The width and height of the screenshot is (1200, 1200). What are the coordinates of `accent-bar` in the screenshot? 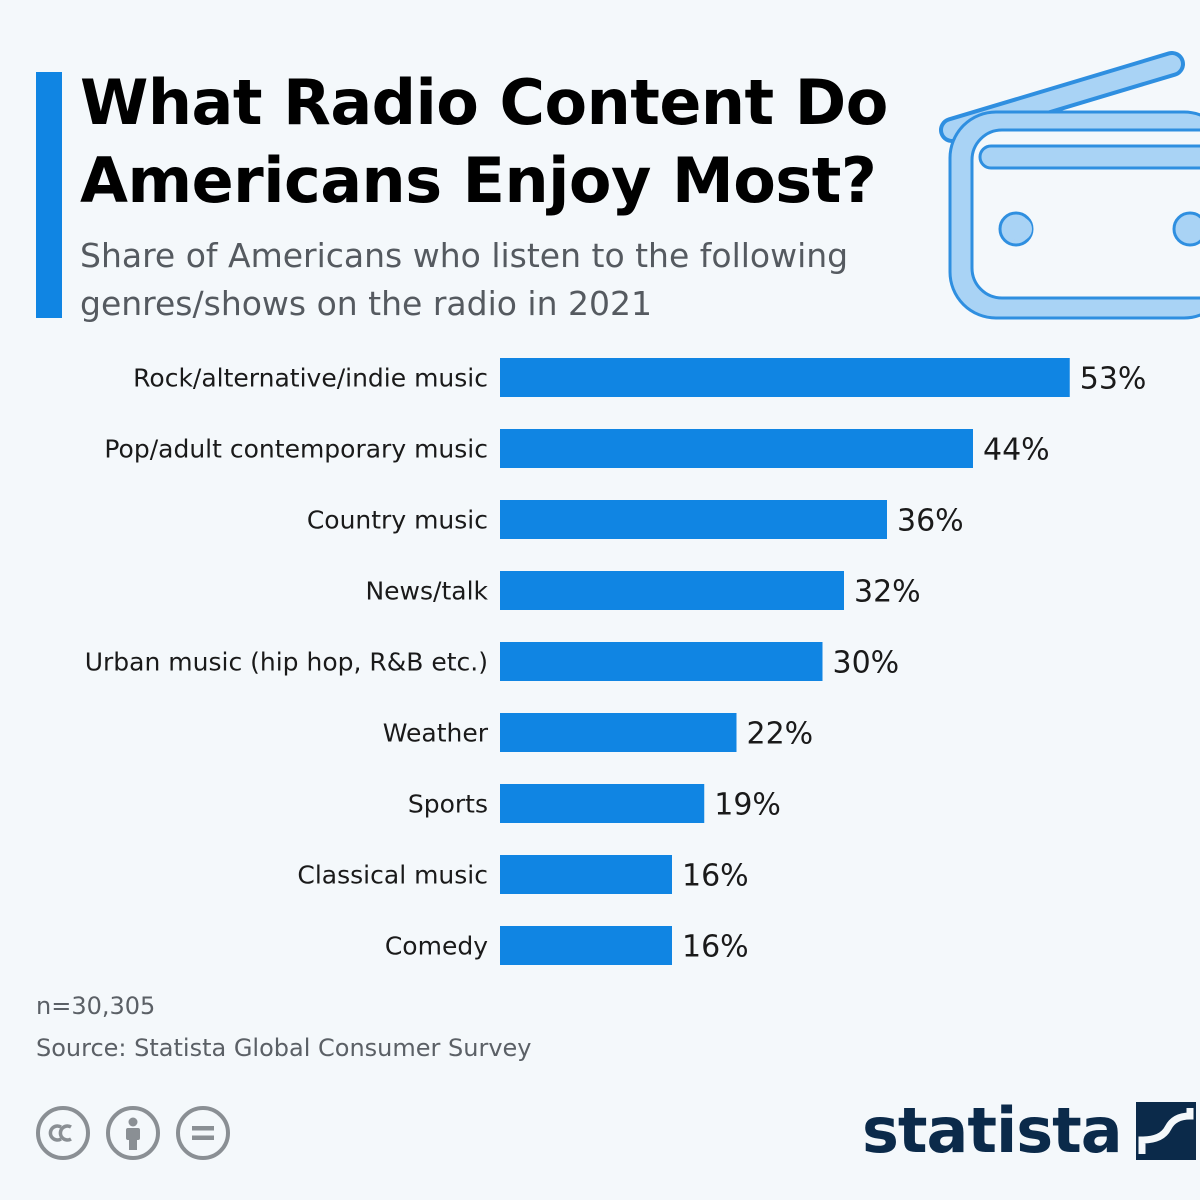 It's located at (49, 195).